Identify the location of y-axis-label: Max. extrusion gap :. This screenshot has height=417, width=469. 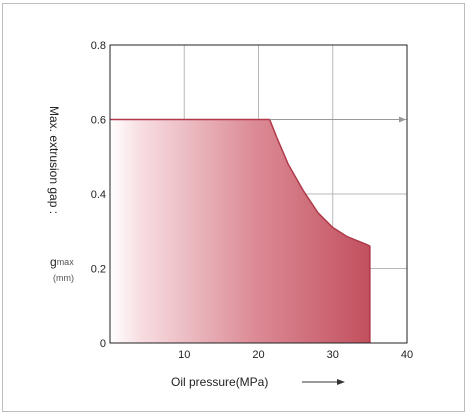
(54, 160).